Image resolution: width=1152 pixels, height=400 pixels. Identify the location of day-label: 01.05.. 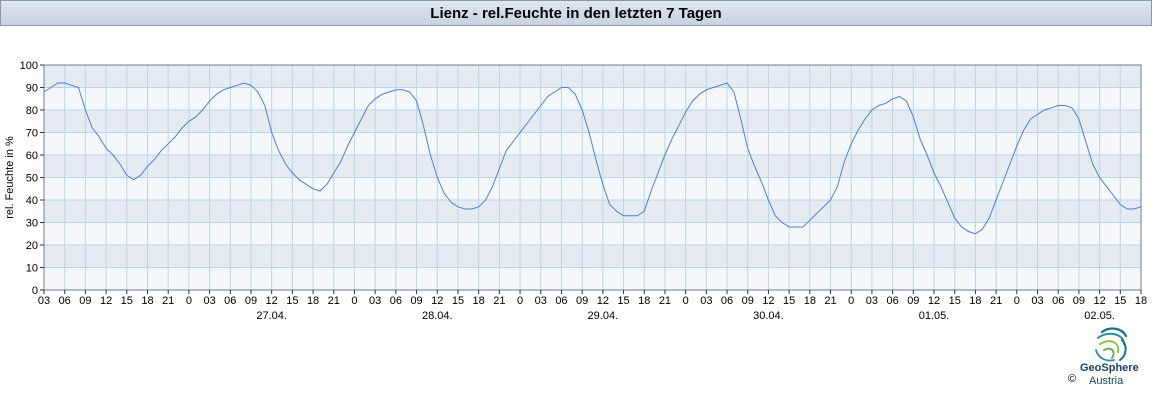
(934, 316).